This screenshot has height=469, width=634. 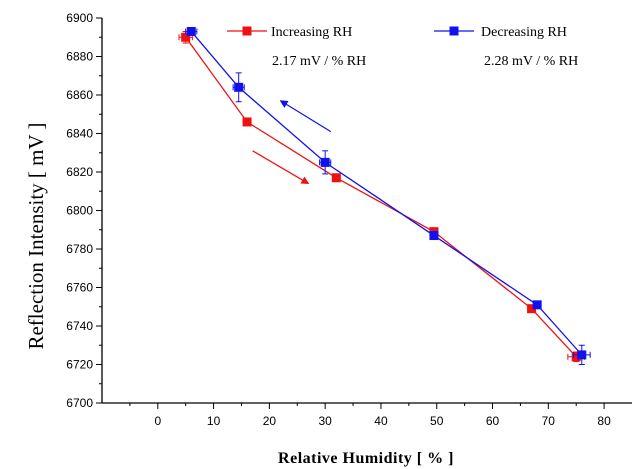 I want to click on x-tick-label: 40, so click(x=381, y=421).